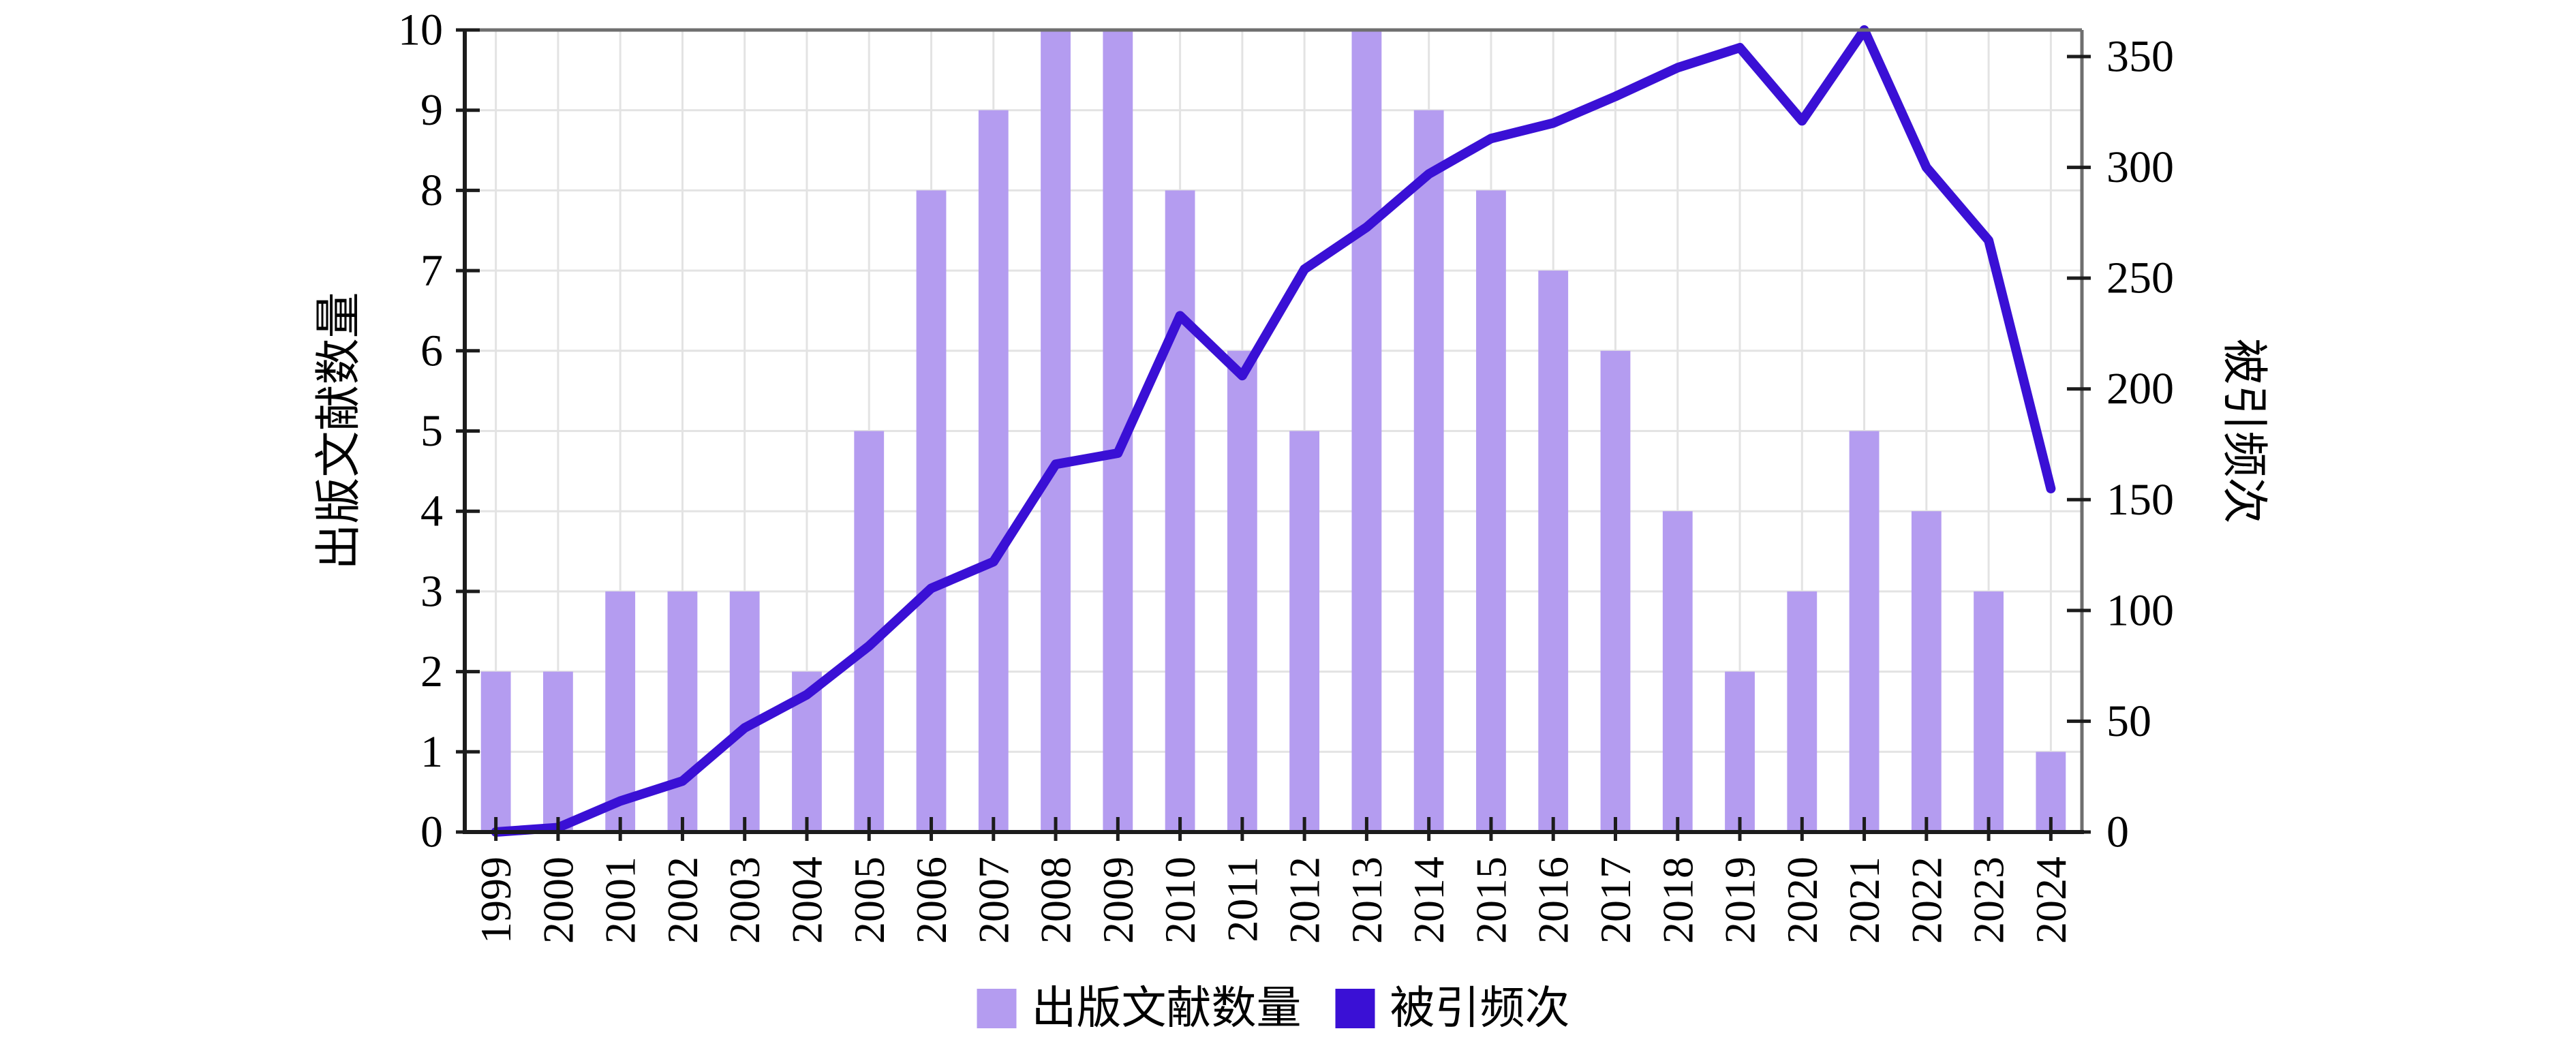 This screenshot has width=2576, height=1046. I want to click on bar-2016, so click(1553, 552).